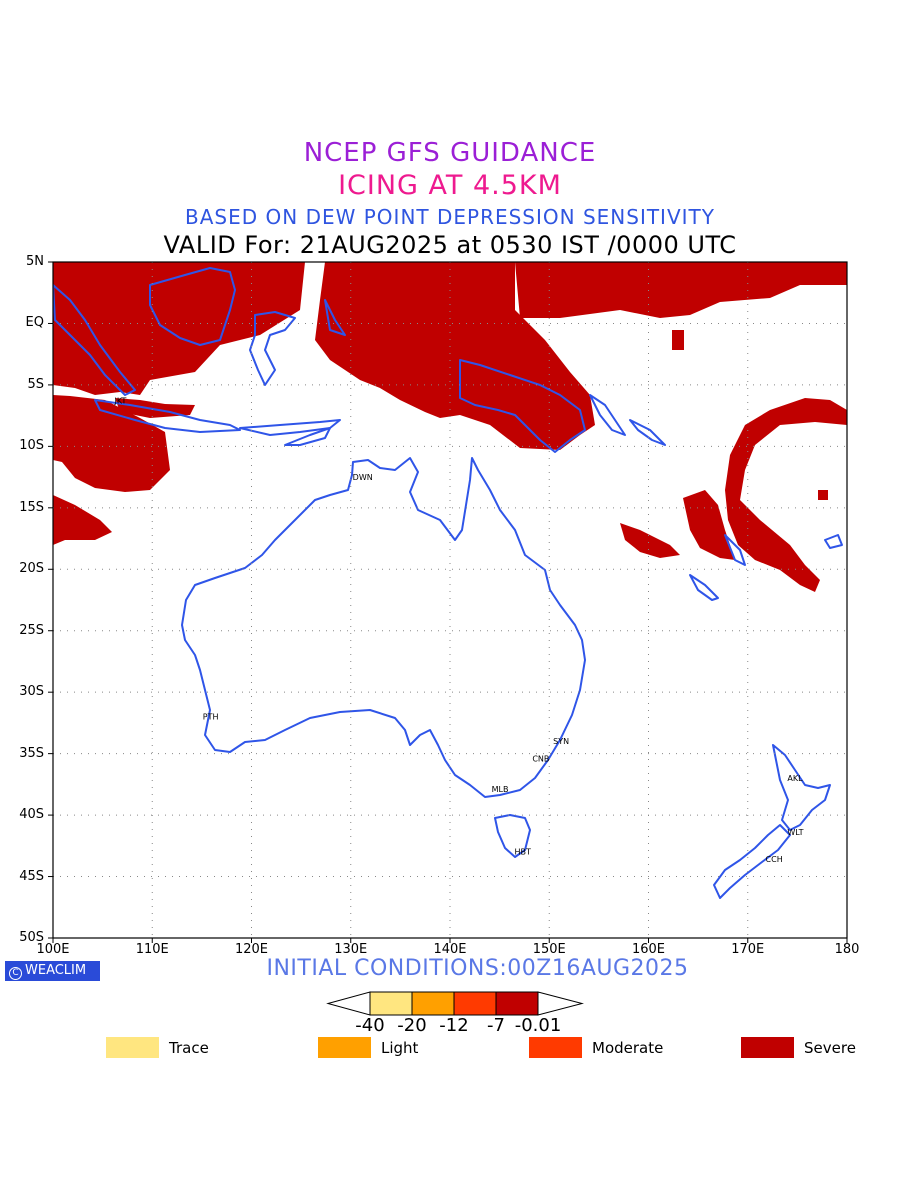  What do you see at coordinates (538, 1025) in the screenshot?
I see `colorbar-tick-label: -0.01` at bounding box center [538, 1025].